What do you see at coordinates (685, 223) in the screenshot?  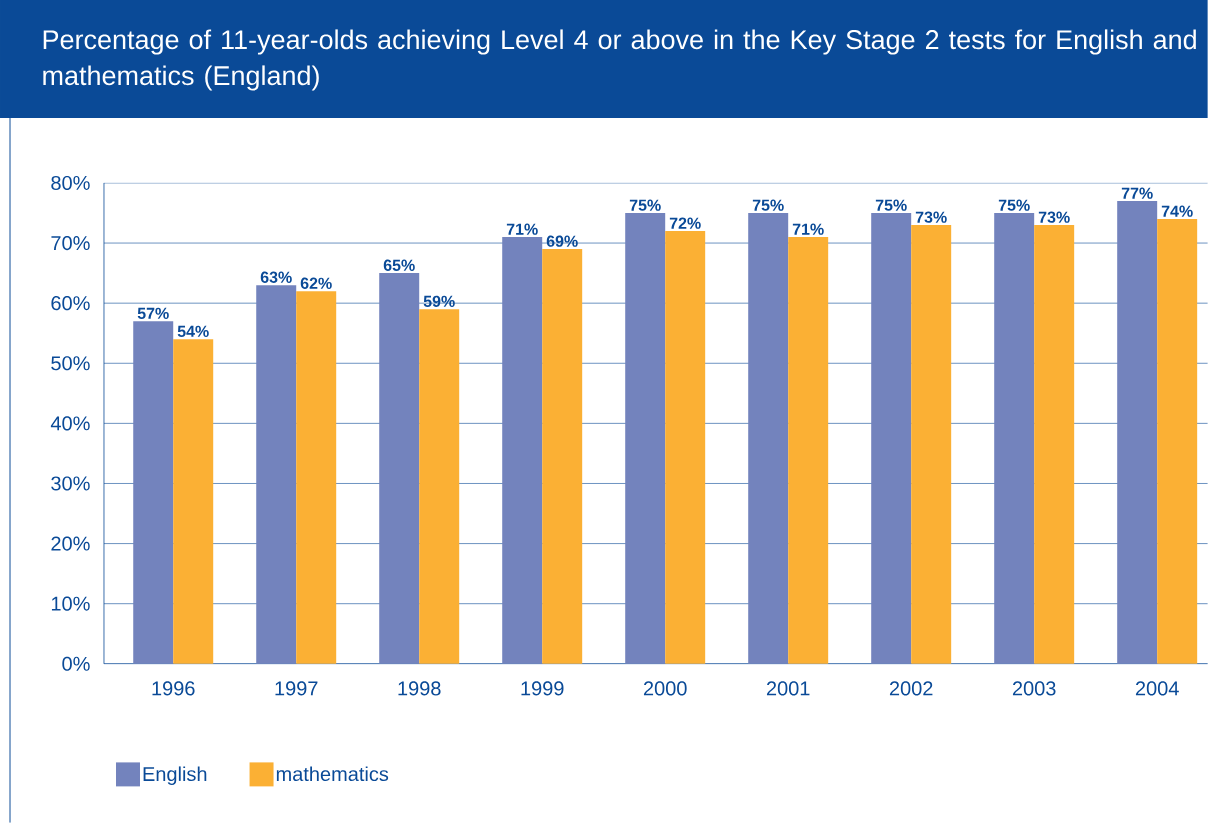 I see `data-label: 72%` at bounding box center [685, 223].